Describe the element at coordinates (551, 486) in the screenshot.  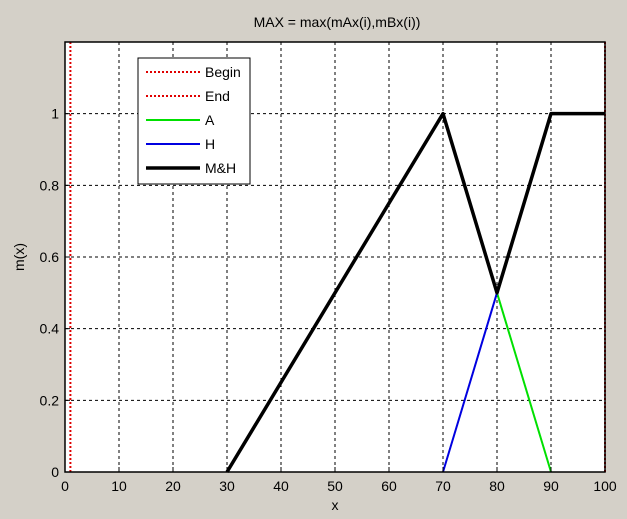
I see `x-tick-label: 90` at that location.